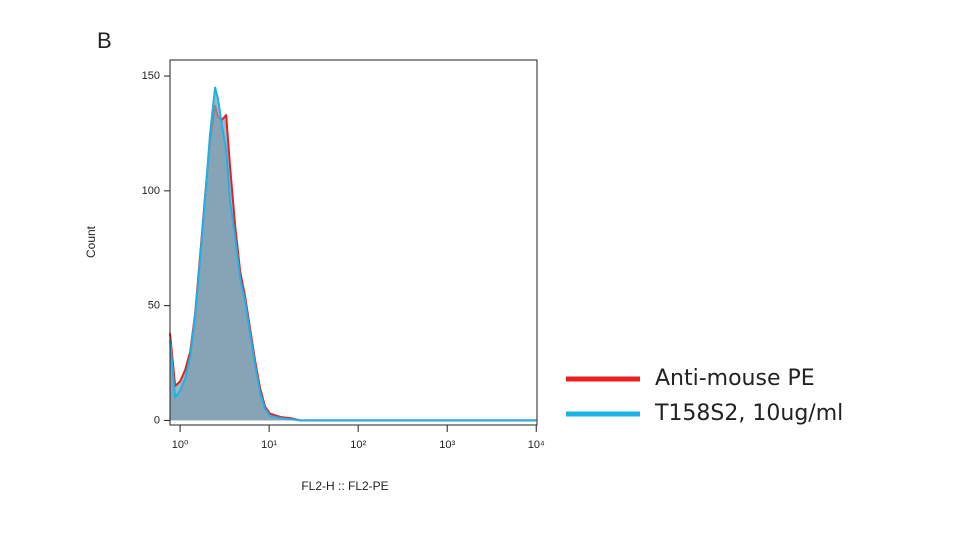  I want to click on x-tick-label: 10¹, so click(269, 445).